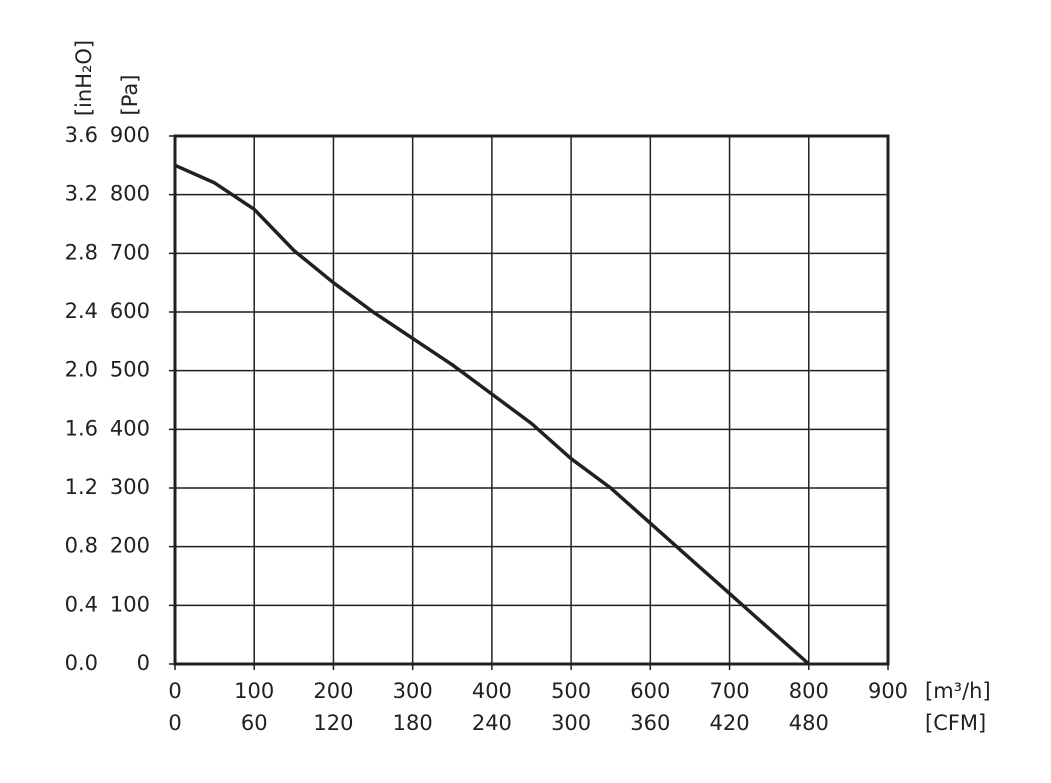 This screenshot has height=783, width=1051. Describe the element at coordinates (143, 663) in the screenshot. I see `y-tick-label: 0` at that location.